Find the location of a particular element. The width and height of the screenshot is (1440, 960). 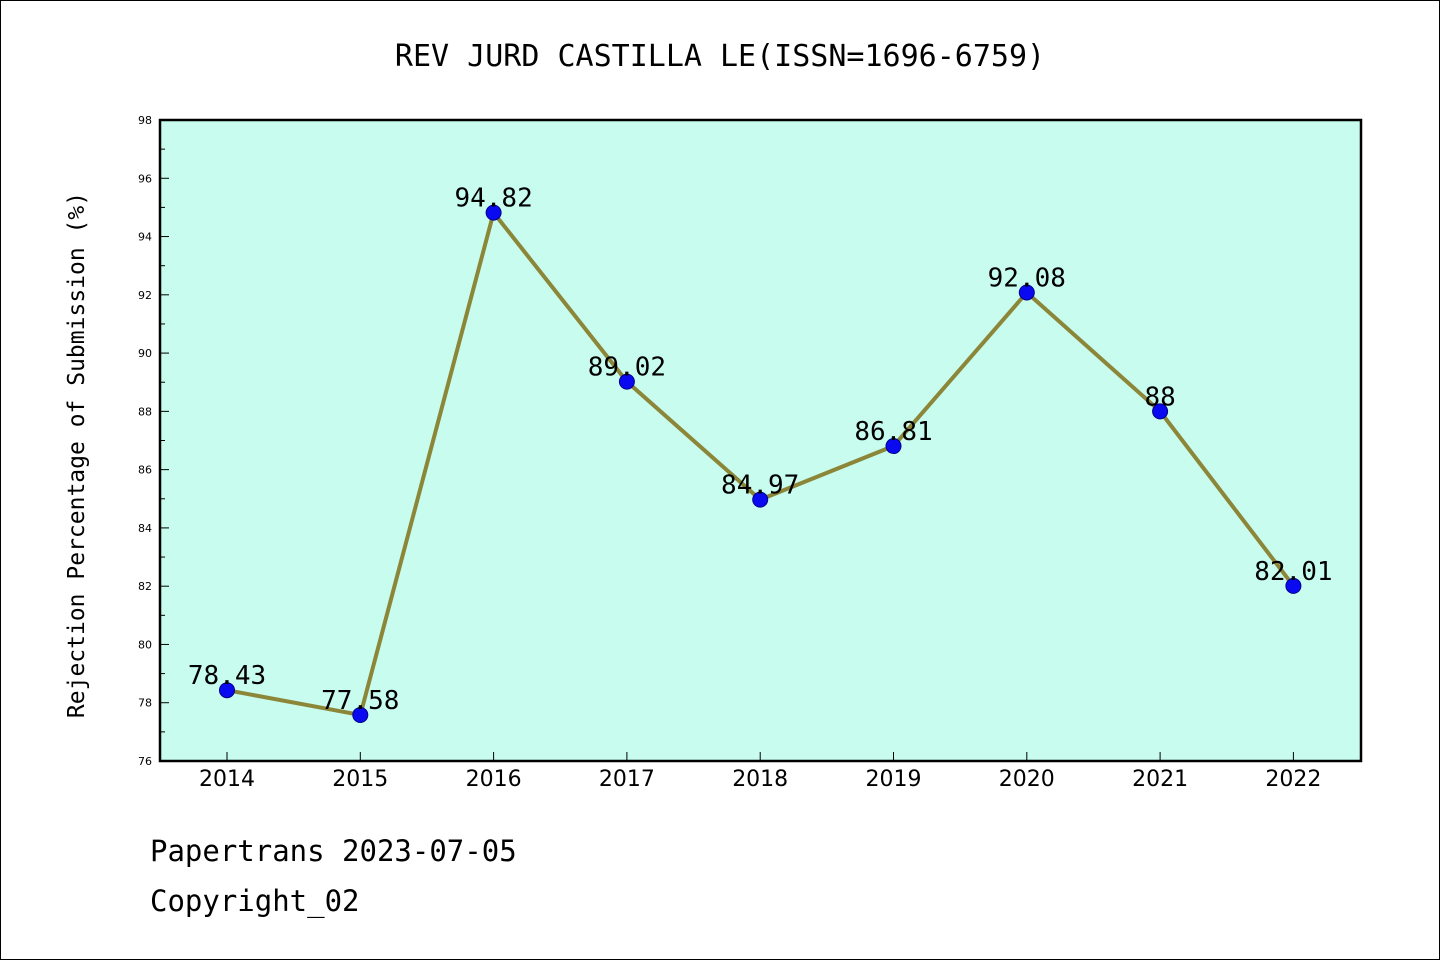

data-value-label: 94.82 is located at coordinates (493, 199).